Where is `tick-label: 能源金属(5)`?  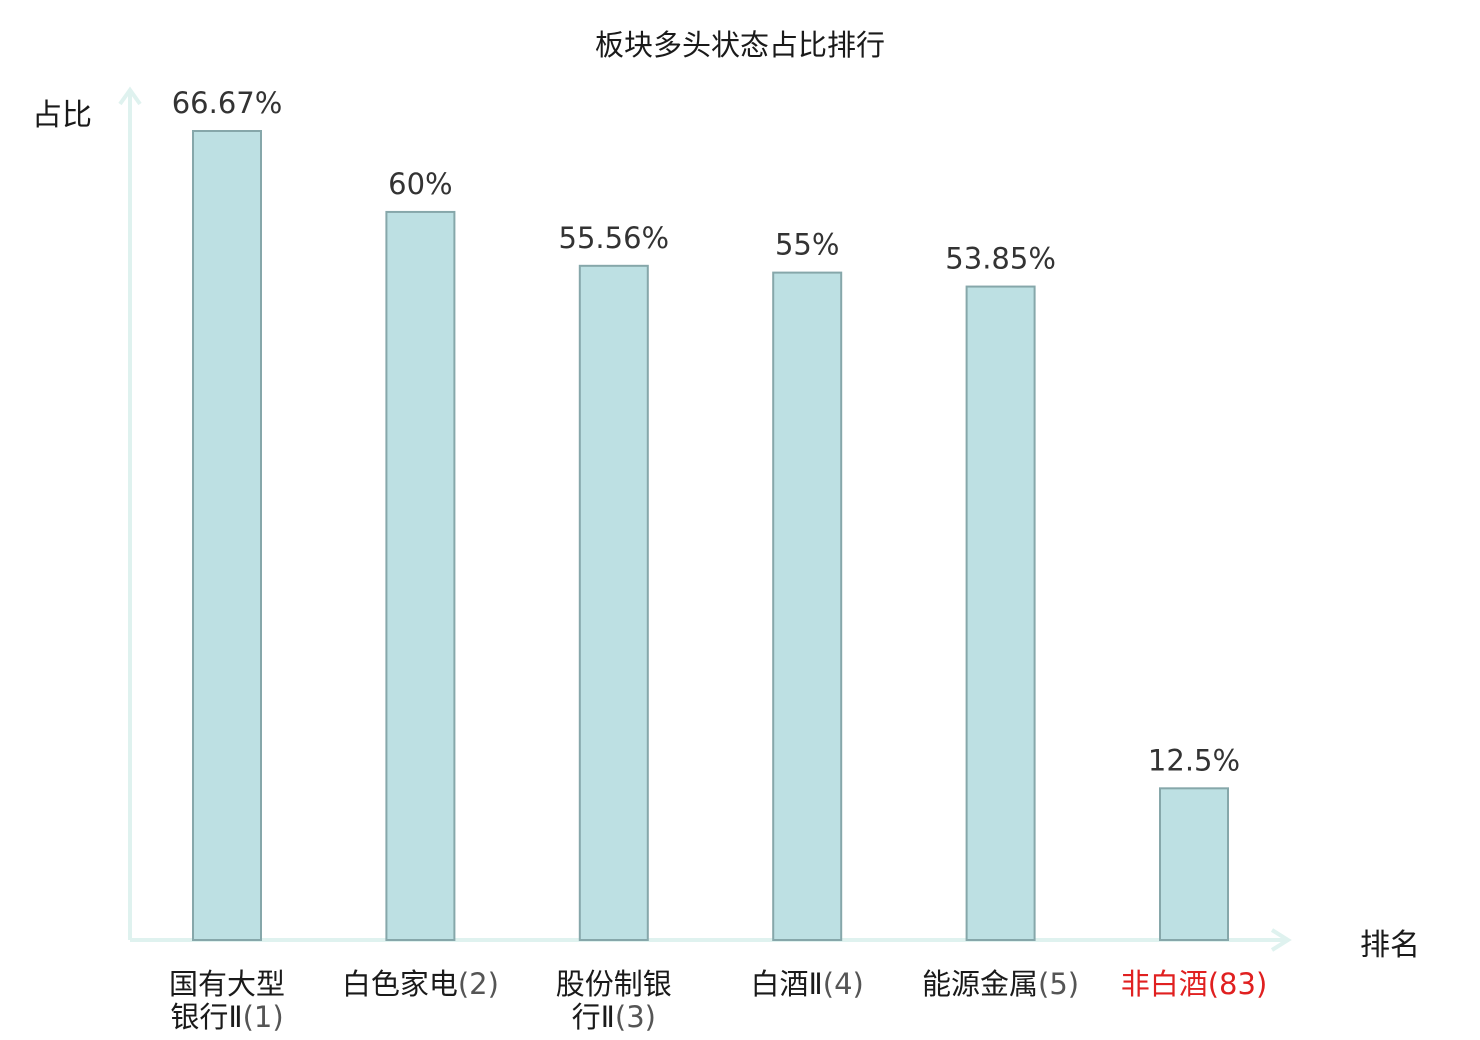
tick-label: 能源金属(5) is located at coordinates (1000, 984).